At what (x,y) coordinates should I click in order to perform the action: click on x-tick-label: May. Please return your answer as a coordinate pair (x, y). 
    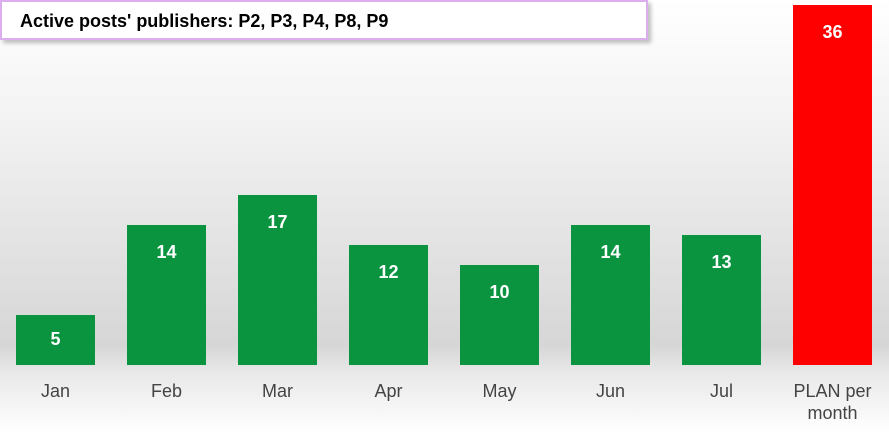
    Looking at the image, I should click on (499, 391).